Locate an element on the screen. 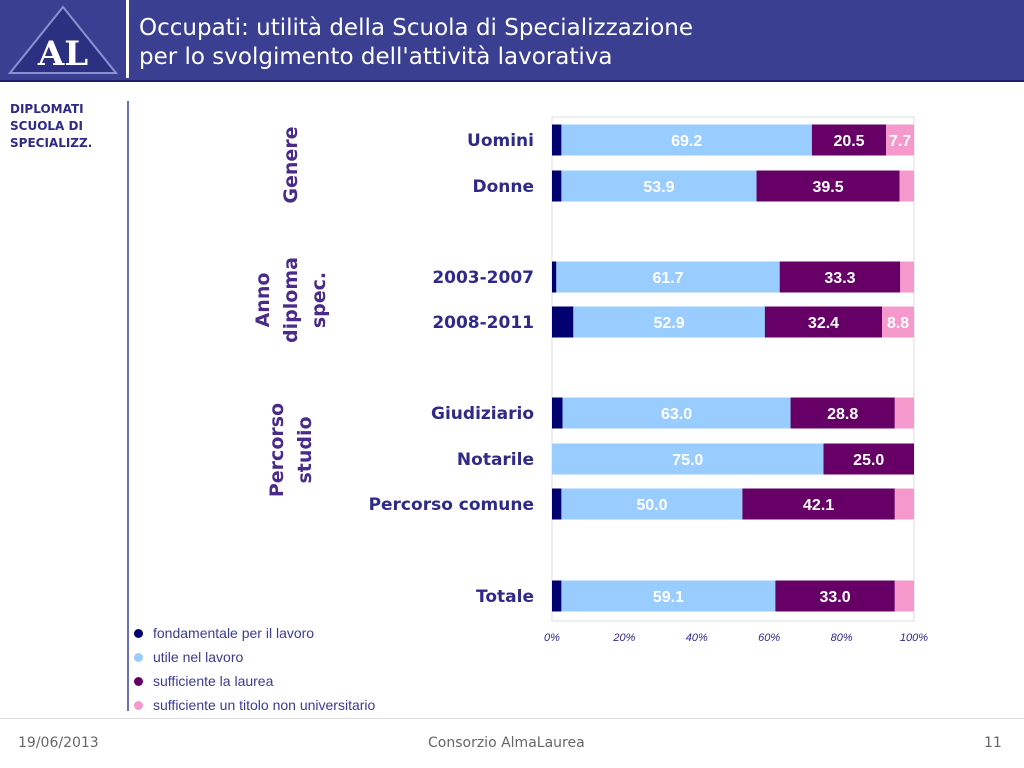 The width and height of the screenshot is (1024, 768). data-label: 61.7 is located at coordinates (667, 278).